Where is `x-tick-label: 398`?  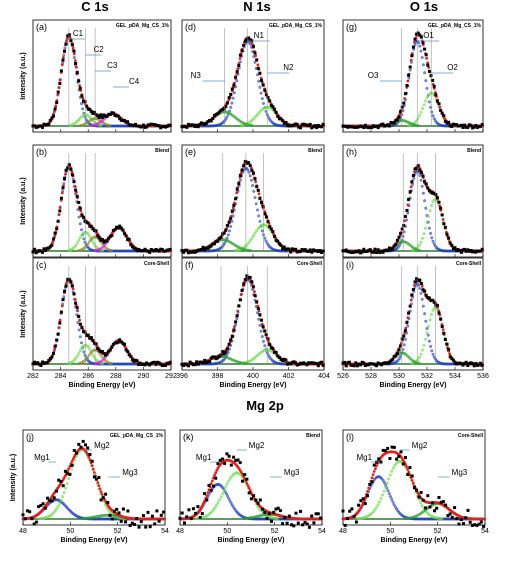 x-tick-label: 398 is located at coordinates (218, 376).